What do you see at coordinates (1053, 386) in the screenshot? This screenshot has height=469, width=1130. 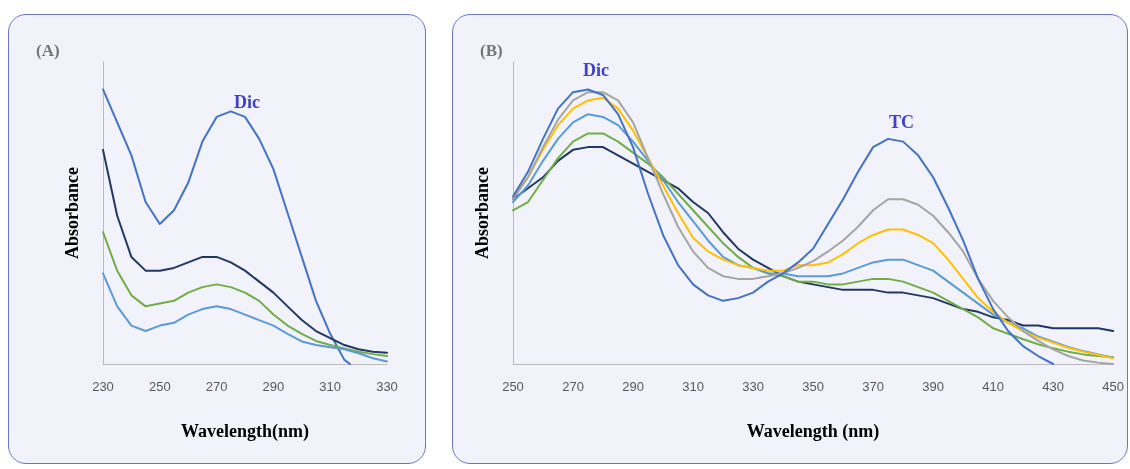 I see `x-tick-label: 430` at bounding box center [1053, 386].